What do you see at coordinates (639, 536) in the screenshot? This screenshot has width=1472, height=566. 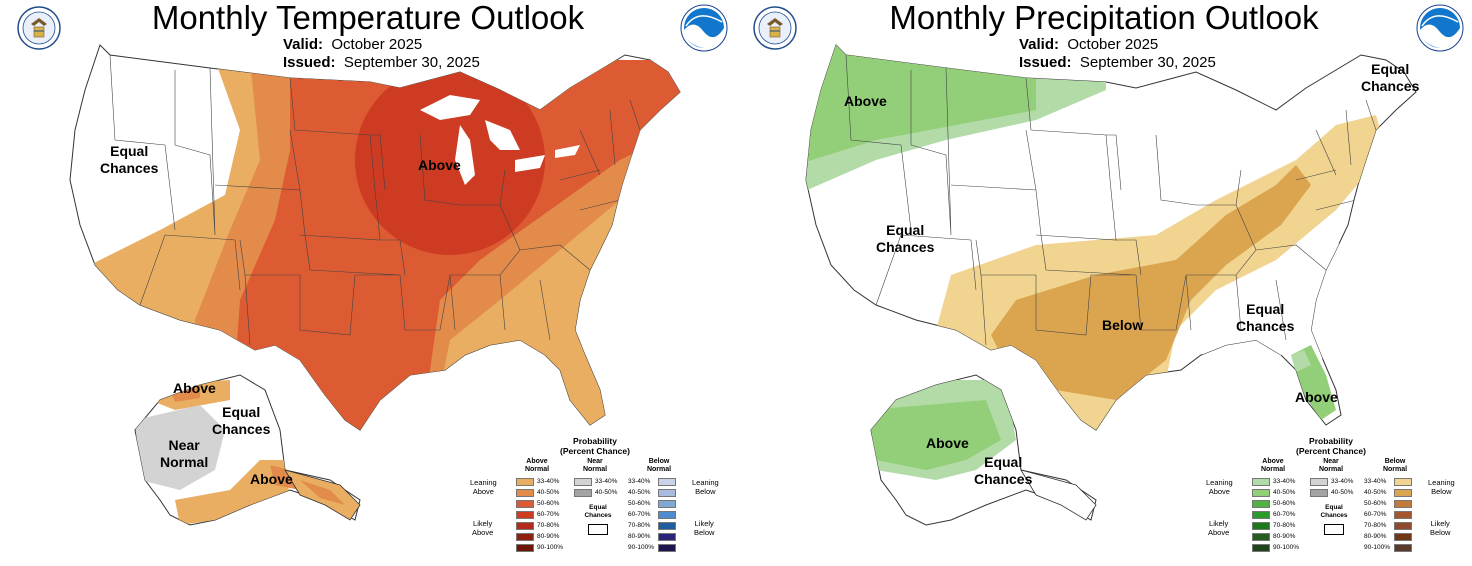 I see `legend-range-below: 80-90%` at bounding box center [639, 536].